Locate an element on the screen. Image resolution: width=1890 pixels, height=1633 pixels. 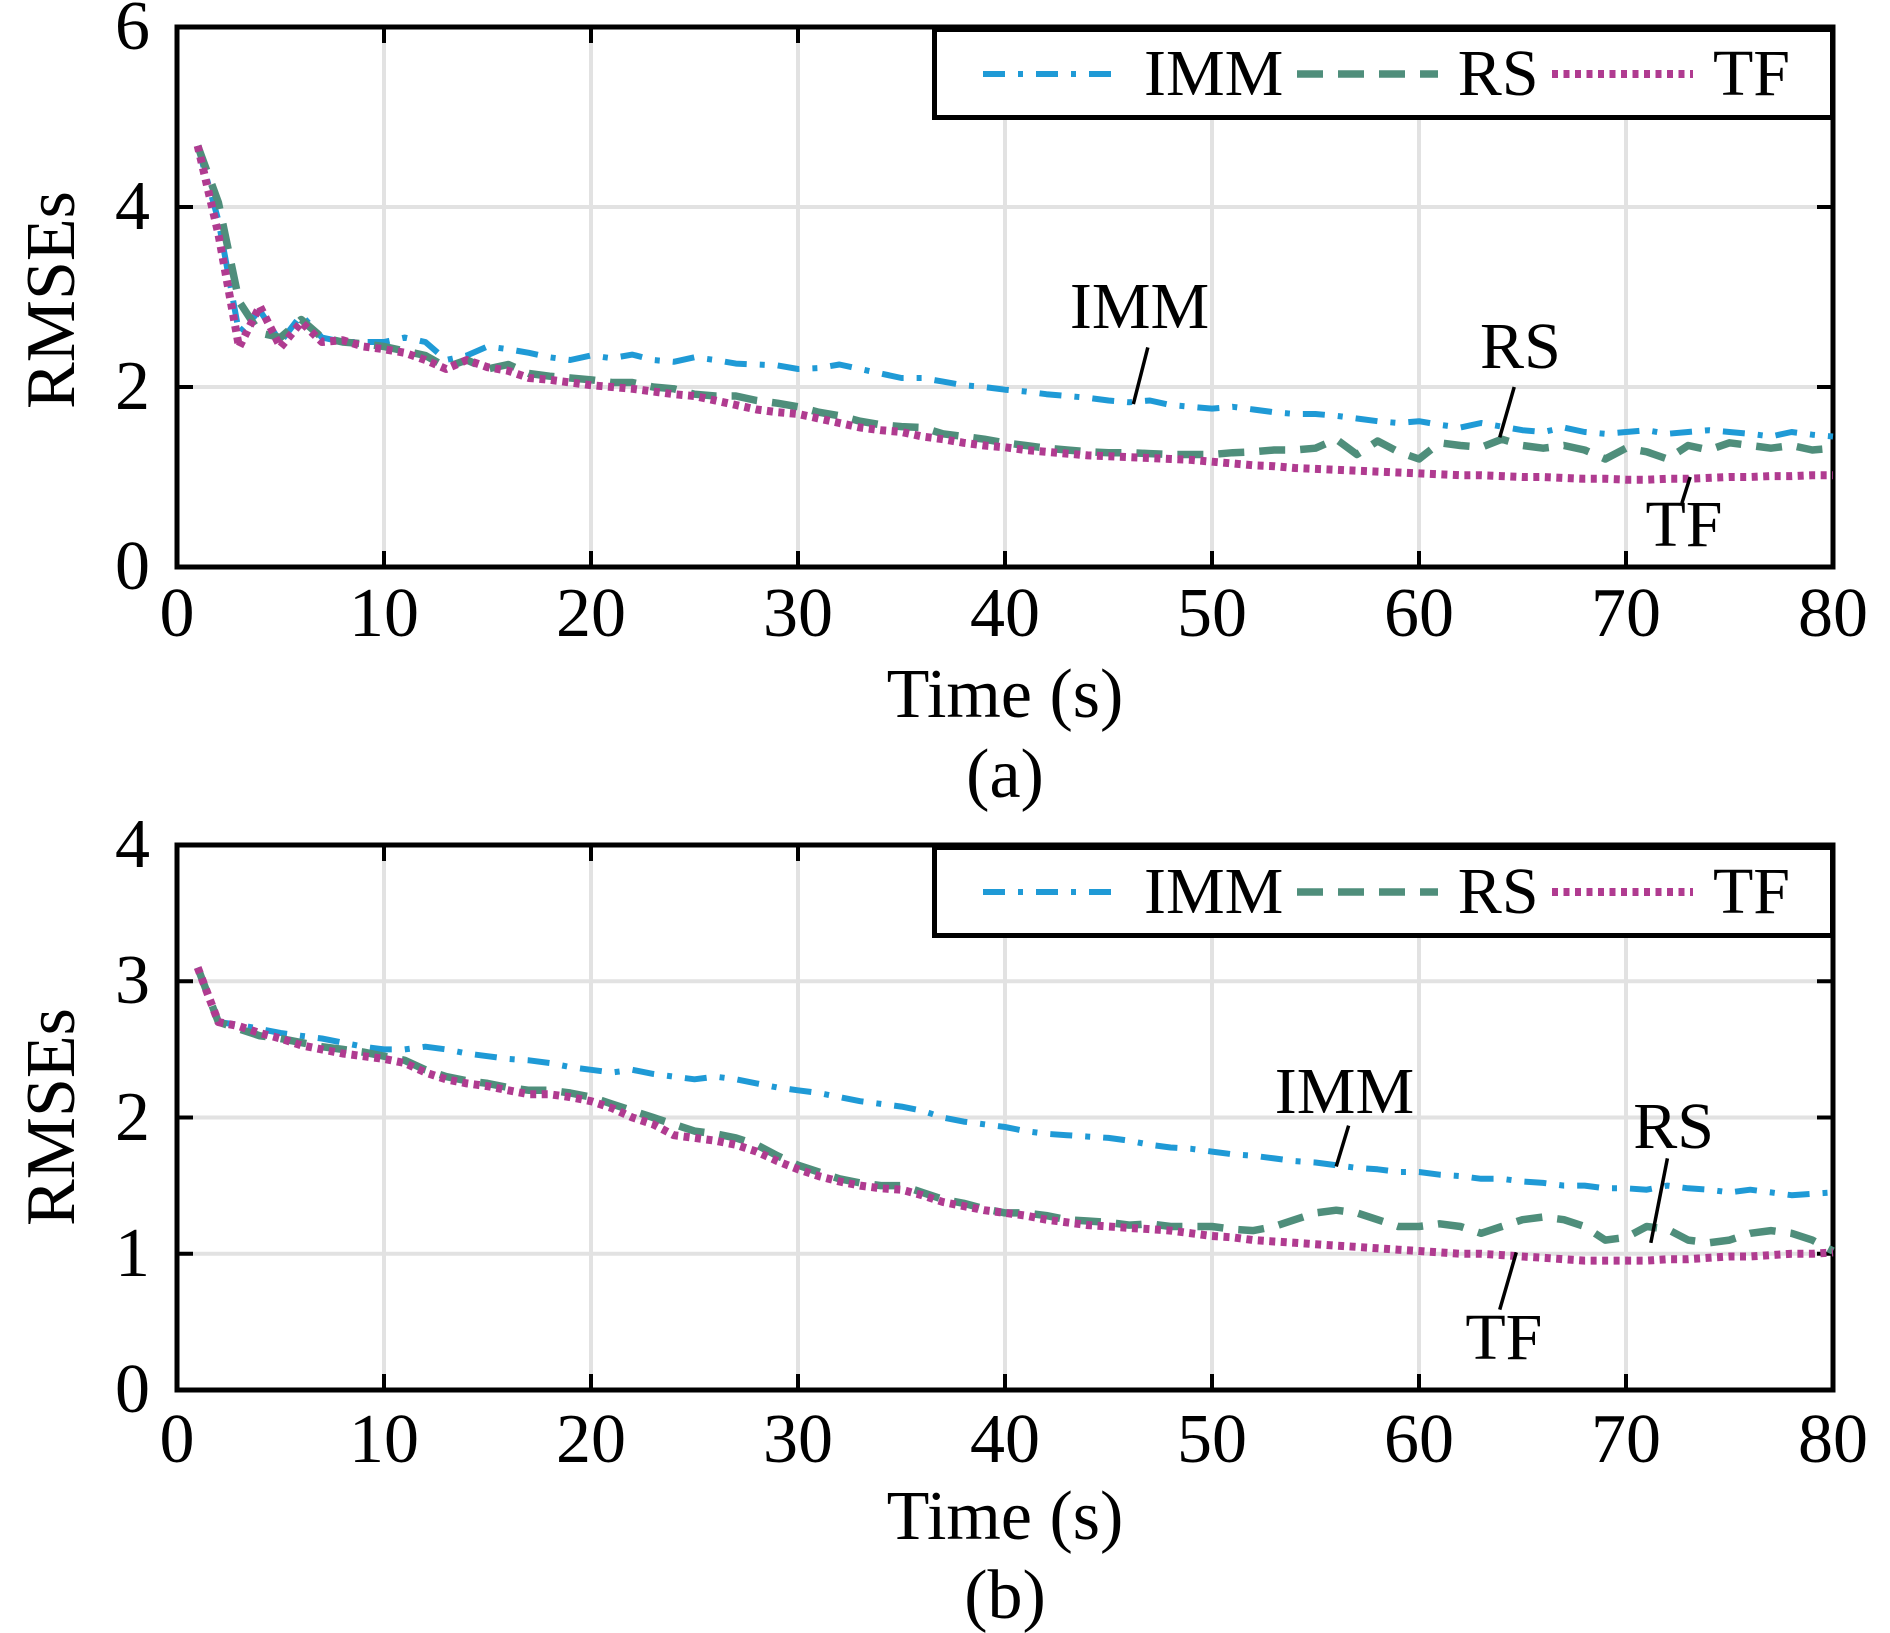
annotation-label-rs-a: RS is located at coordinates (1520, 347).